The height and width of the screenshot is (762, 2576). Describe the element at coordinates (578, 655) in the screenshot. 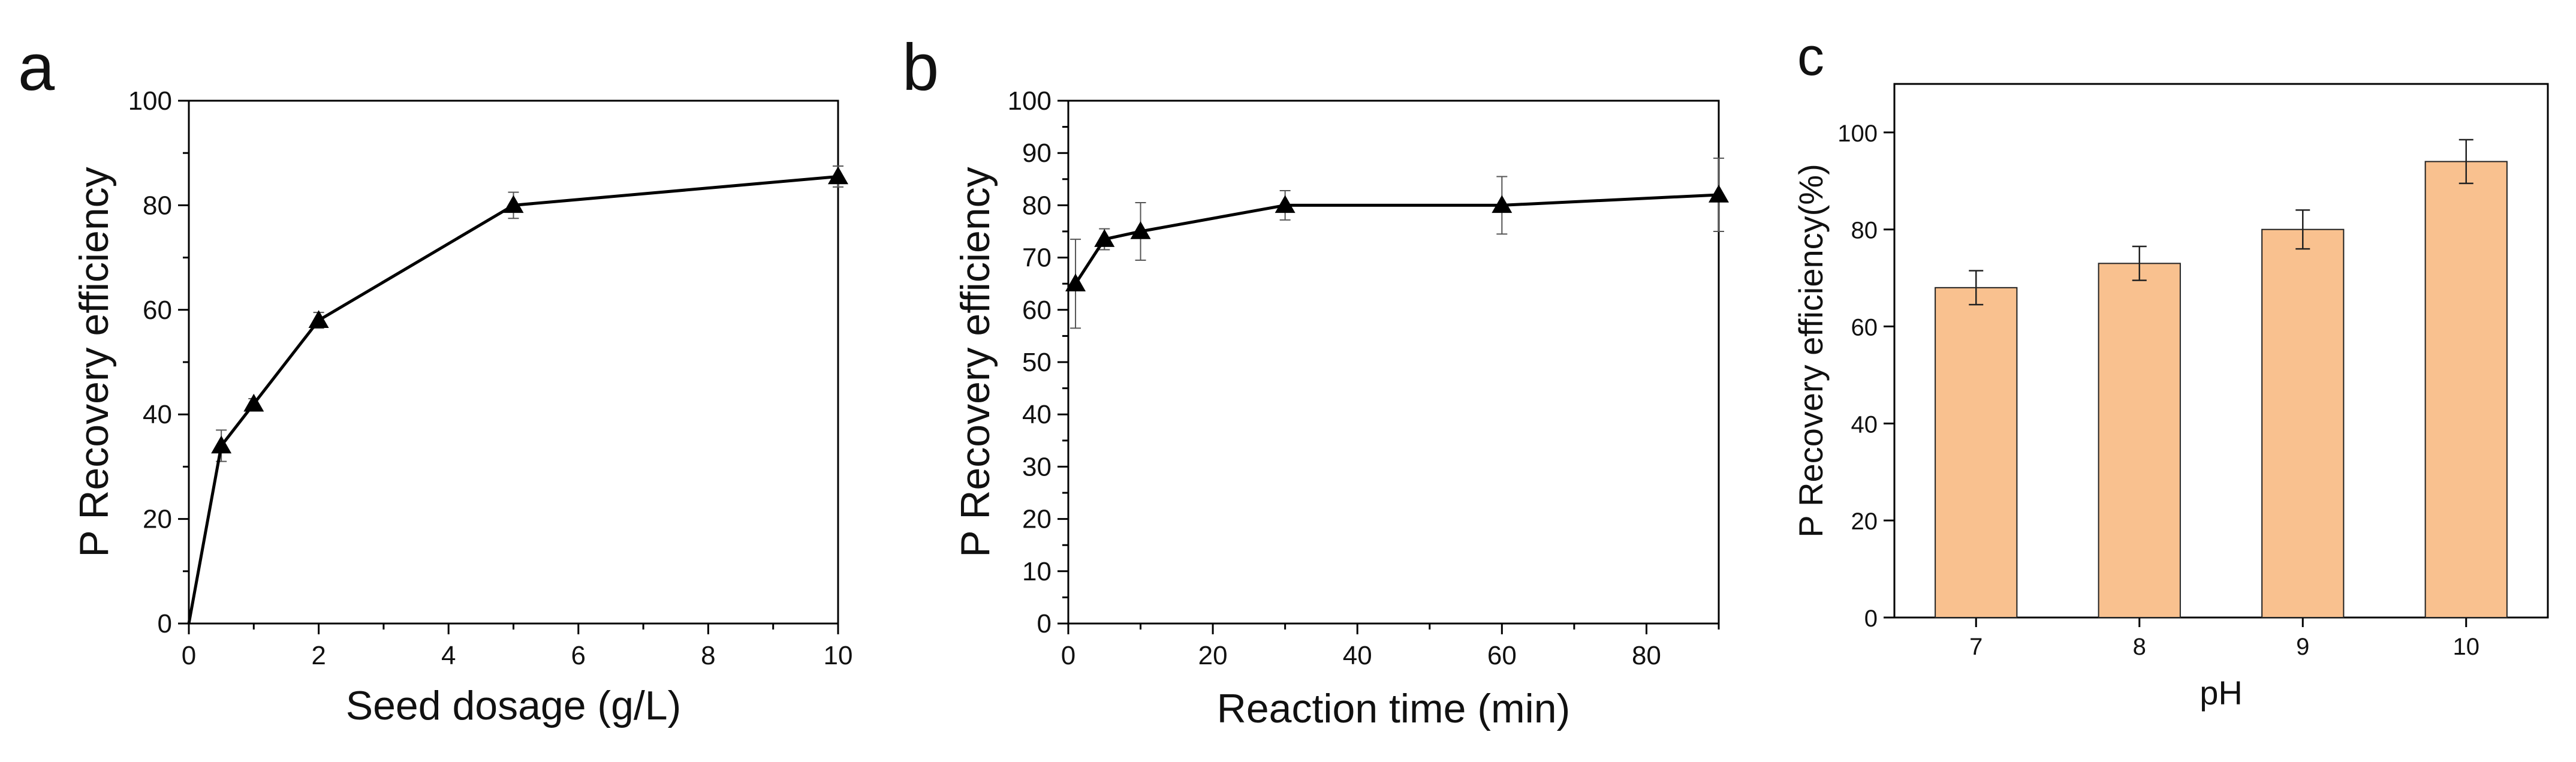

I see `x-tick-label: 6` at that location.